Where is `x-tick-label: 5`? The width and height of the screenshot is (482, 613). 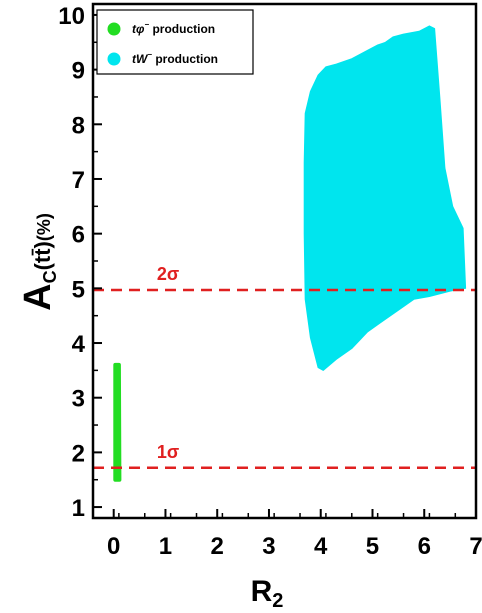 x-tick-label: 5 is located at coordinates (372, 546).